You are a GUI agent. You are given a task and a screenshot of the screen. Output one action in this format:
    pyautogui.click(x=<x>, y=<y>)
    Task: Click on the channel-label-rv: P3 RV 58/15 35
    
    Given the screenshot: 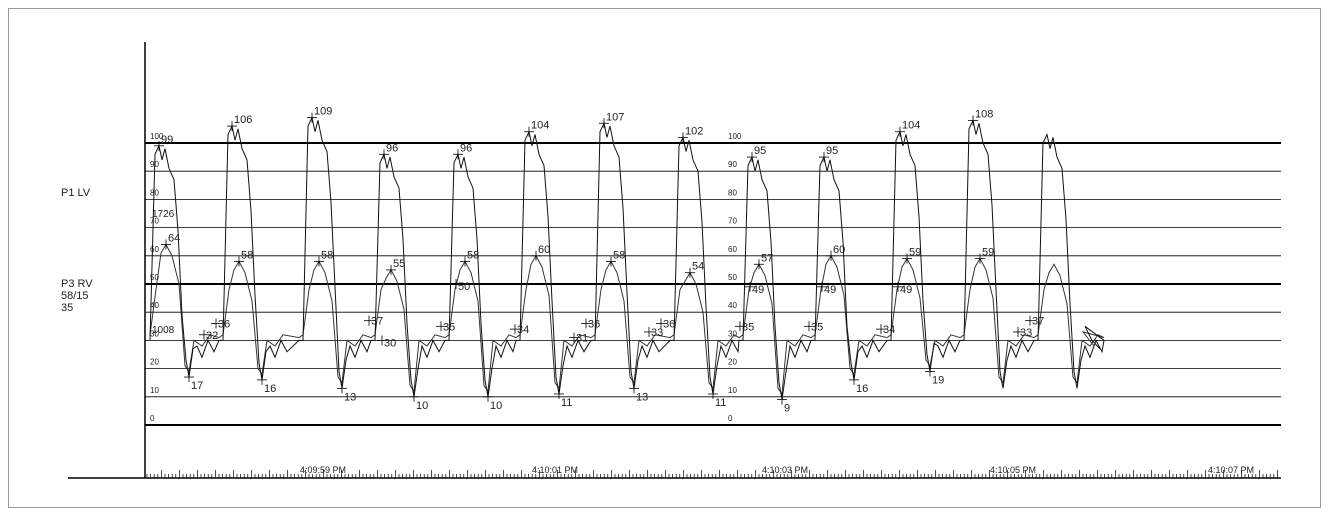 What is the action you would take?
    pyautogui.click(x=77, y=296)
    